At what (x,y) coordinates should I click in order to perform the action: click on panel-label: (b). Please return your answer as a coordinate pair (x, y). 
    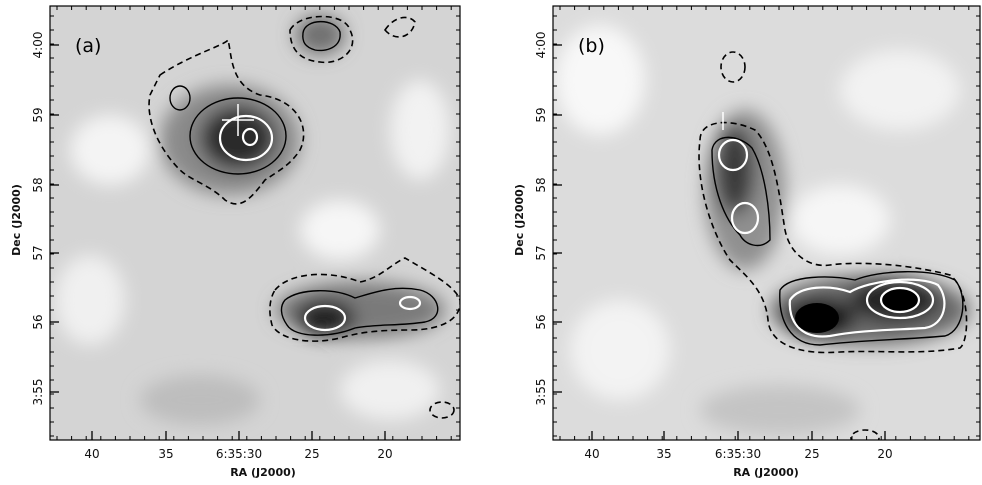
    Looking at the image, I should click on (591, 46).